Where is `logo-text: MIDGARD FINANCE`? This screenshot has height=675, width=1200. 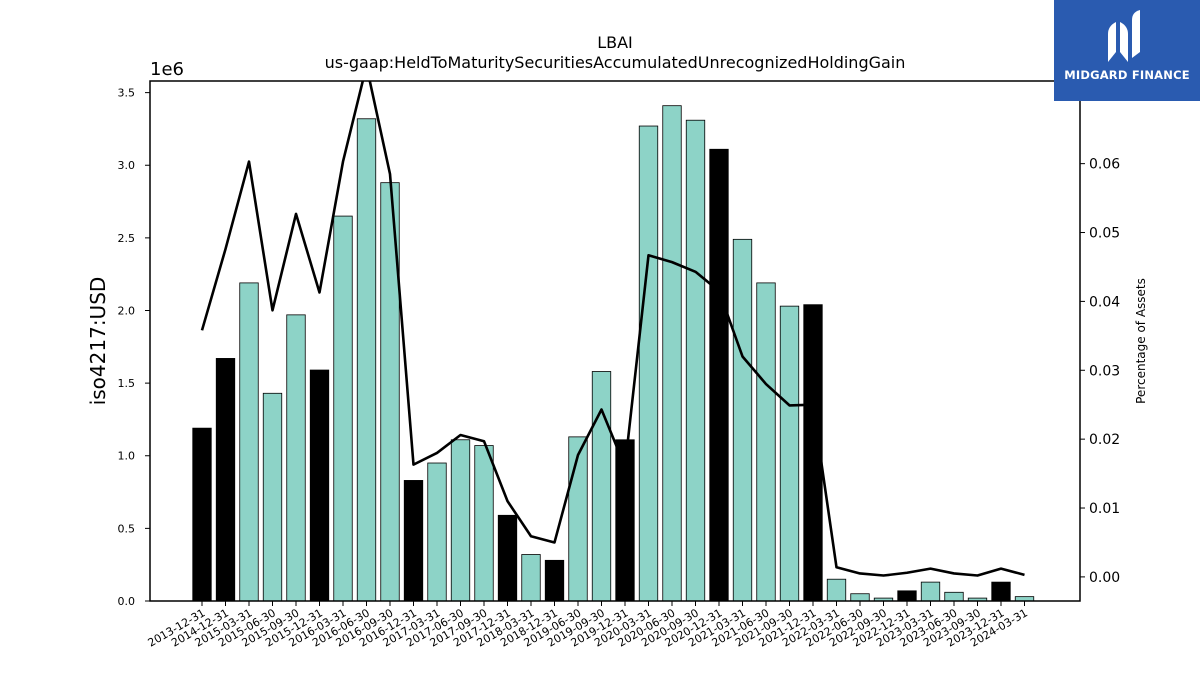
logo-text: MIDGARD FINANCE is located at coordinates (1127, 75).